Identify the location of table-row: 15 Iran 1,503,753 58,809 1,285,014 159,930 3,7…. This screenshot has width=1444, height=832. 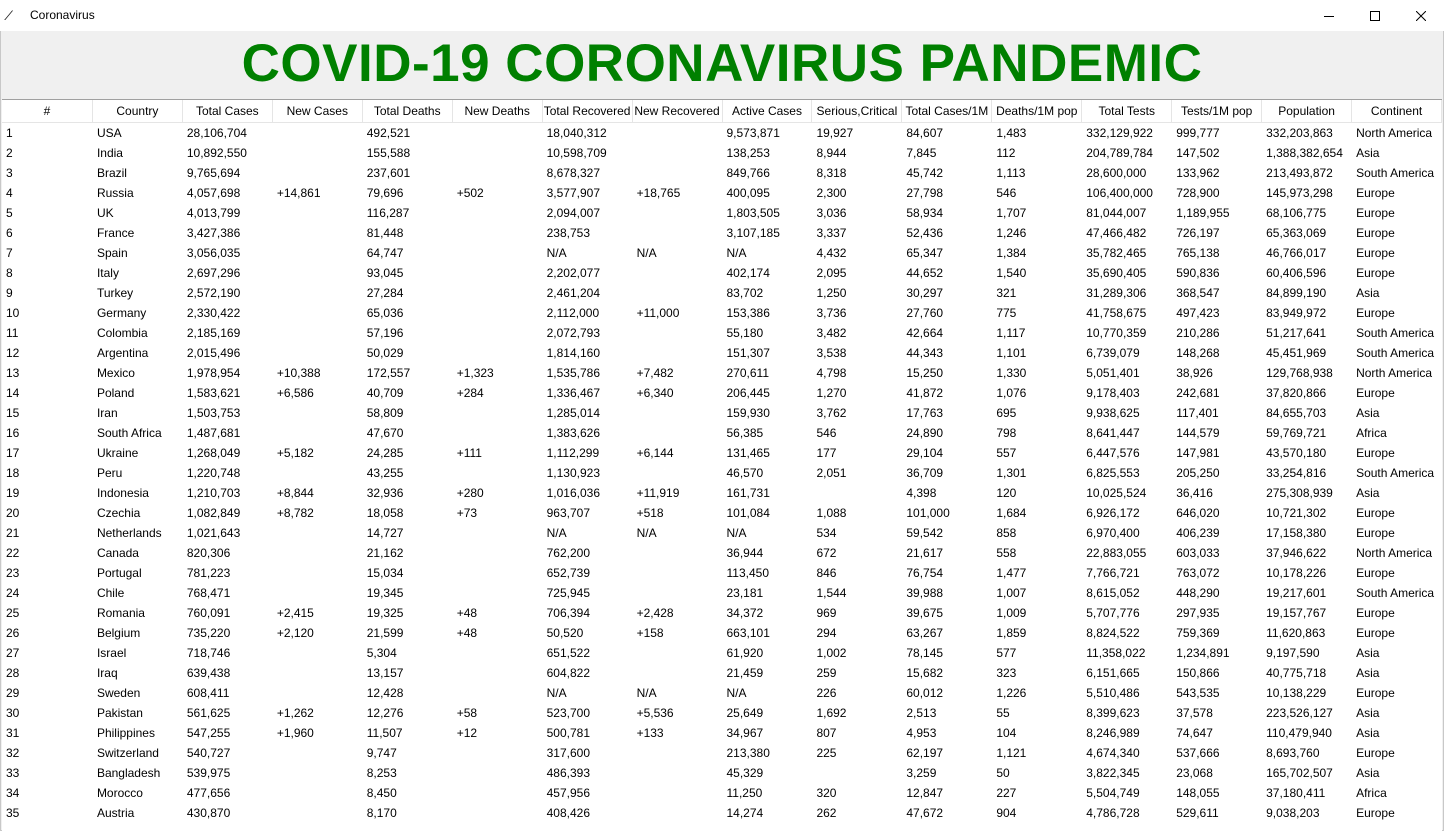
(722, 413).